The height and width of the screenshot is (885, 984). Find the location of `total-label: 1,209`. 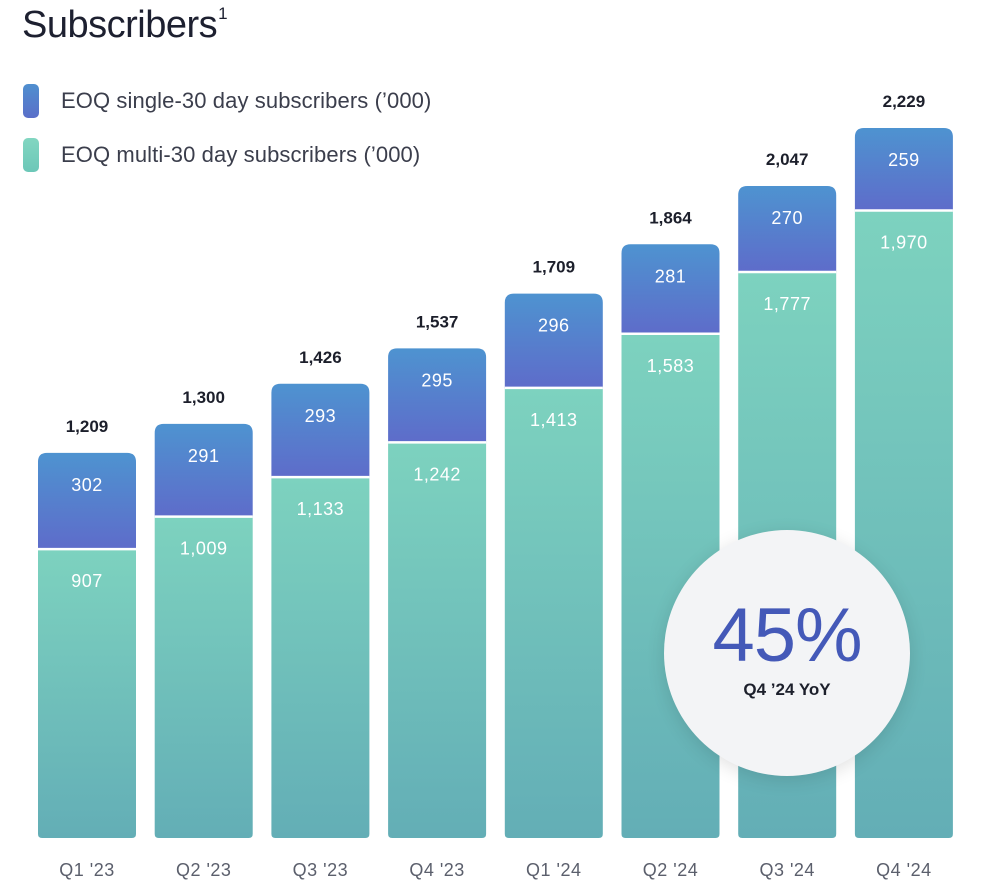

total-label: 1,209 is located at coordinates (87, 426).